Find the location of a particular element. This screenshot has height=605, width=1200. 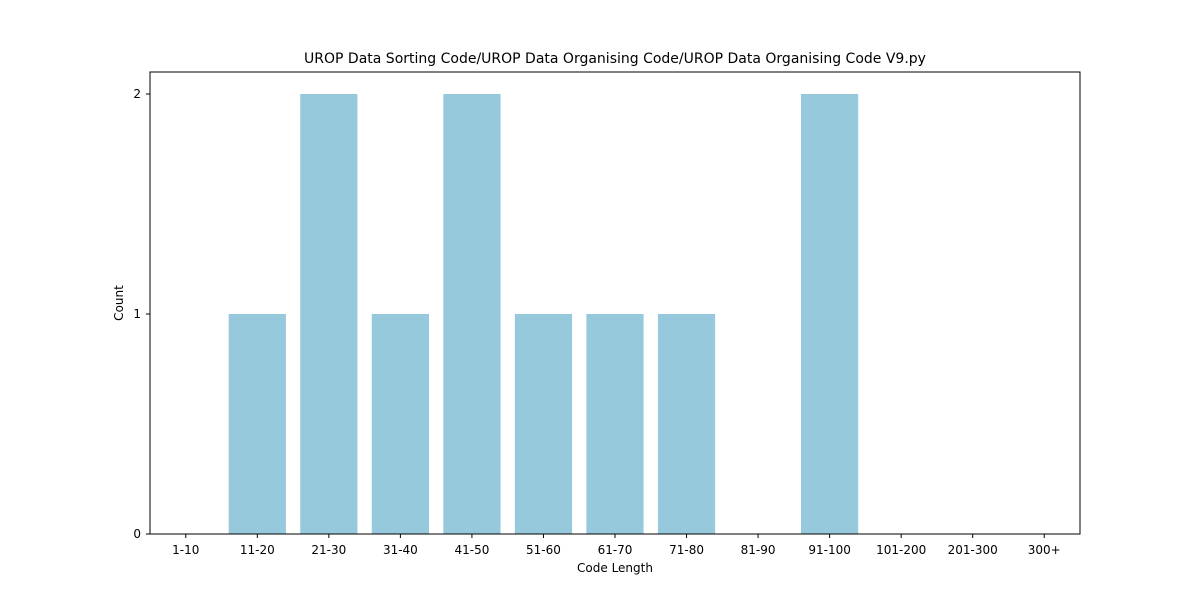

x-tick-label: 41-50 is located at coordinates (471, 550).